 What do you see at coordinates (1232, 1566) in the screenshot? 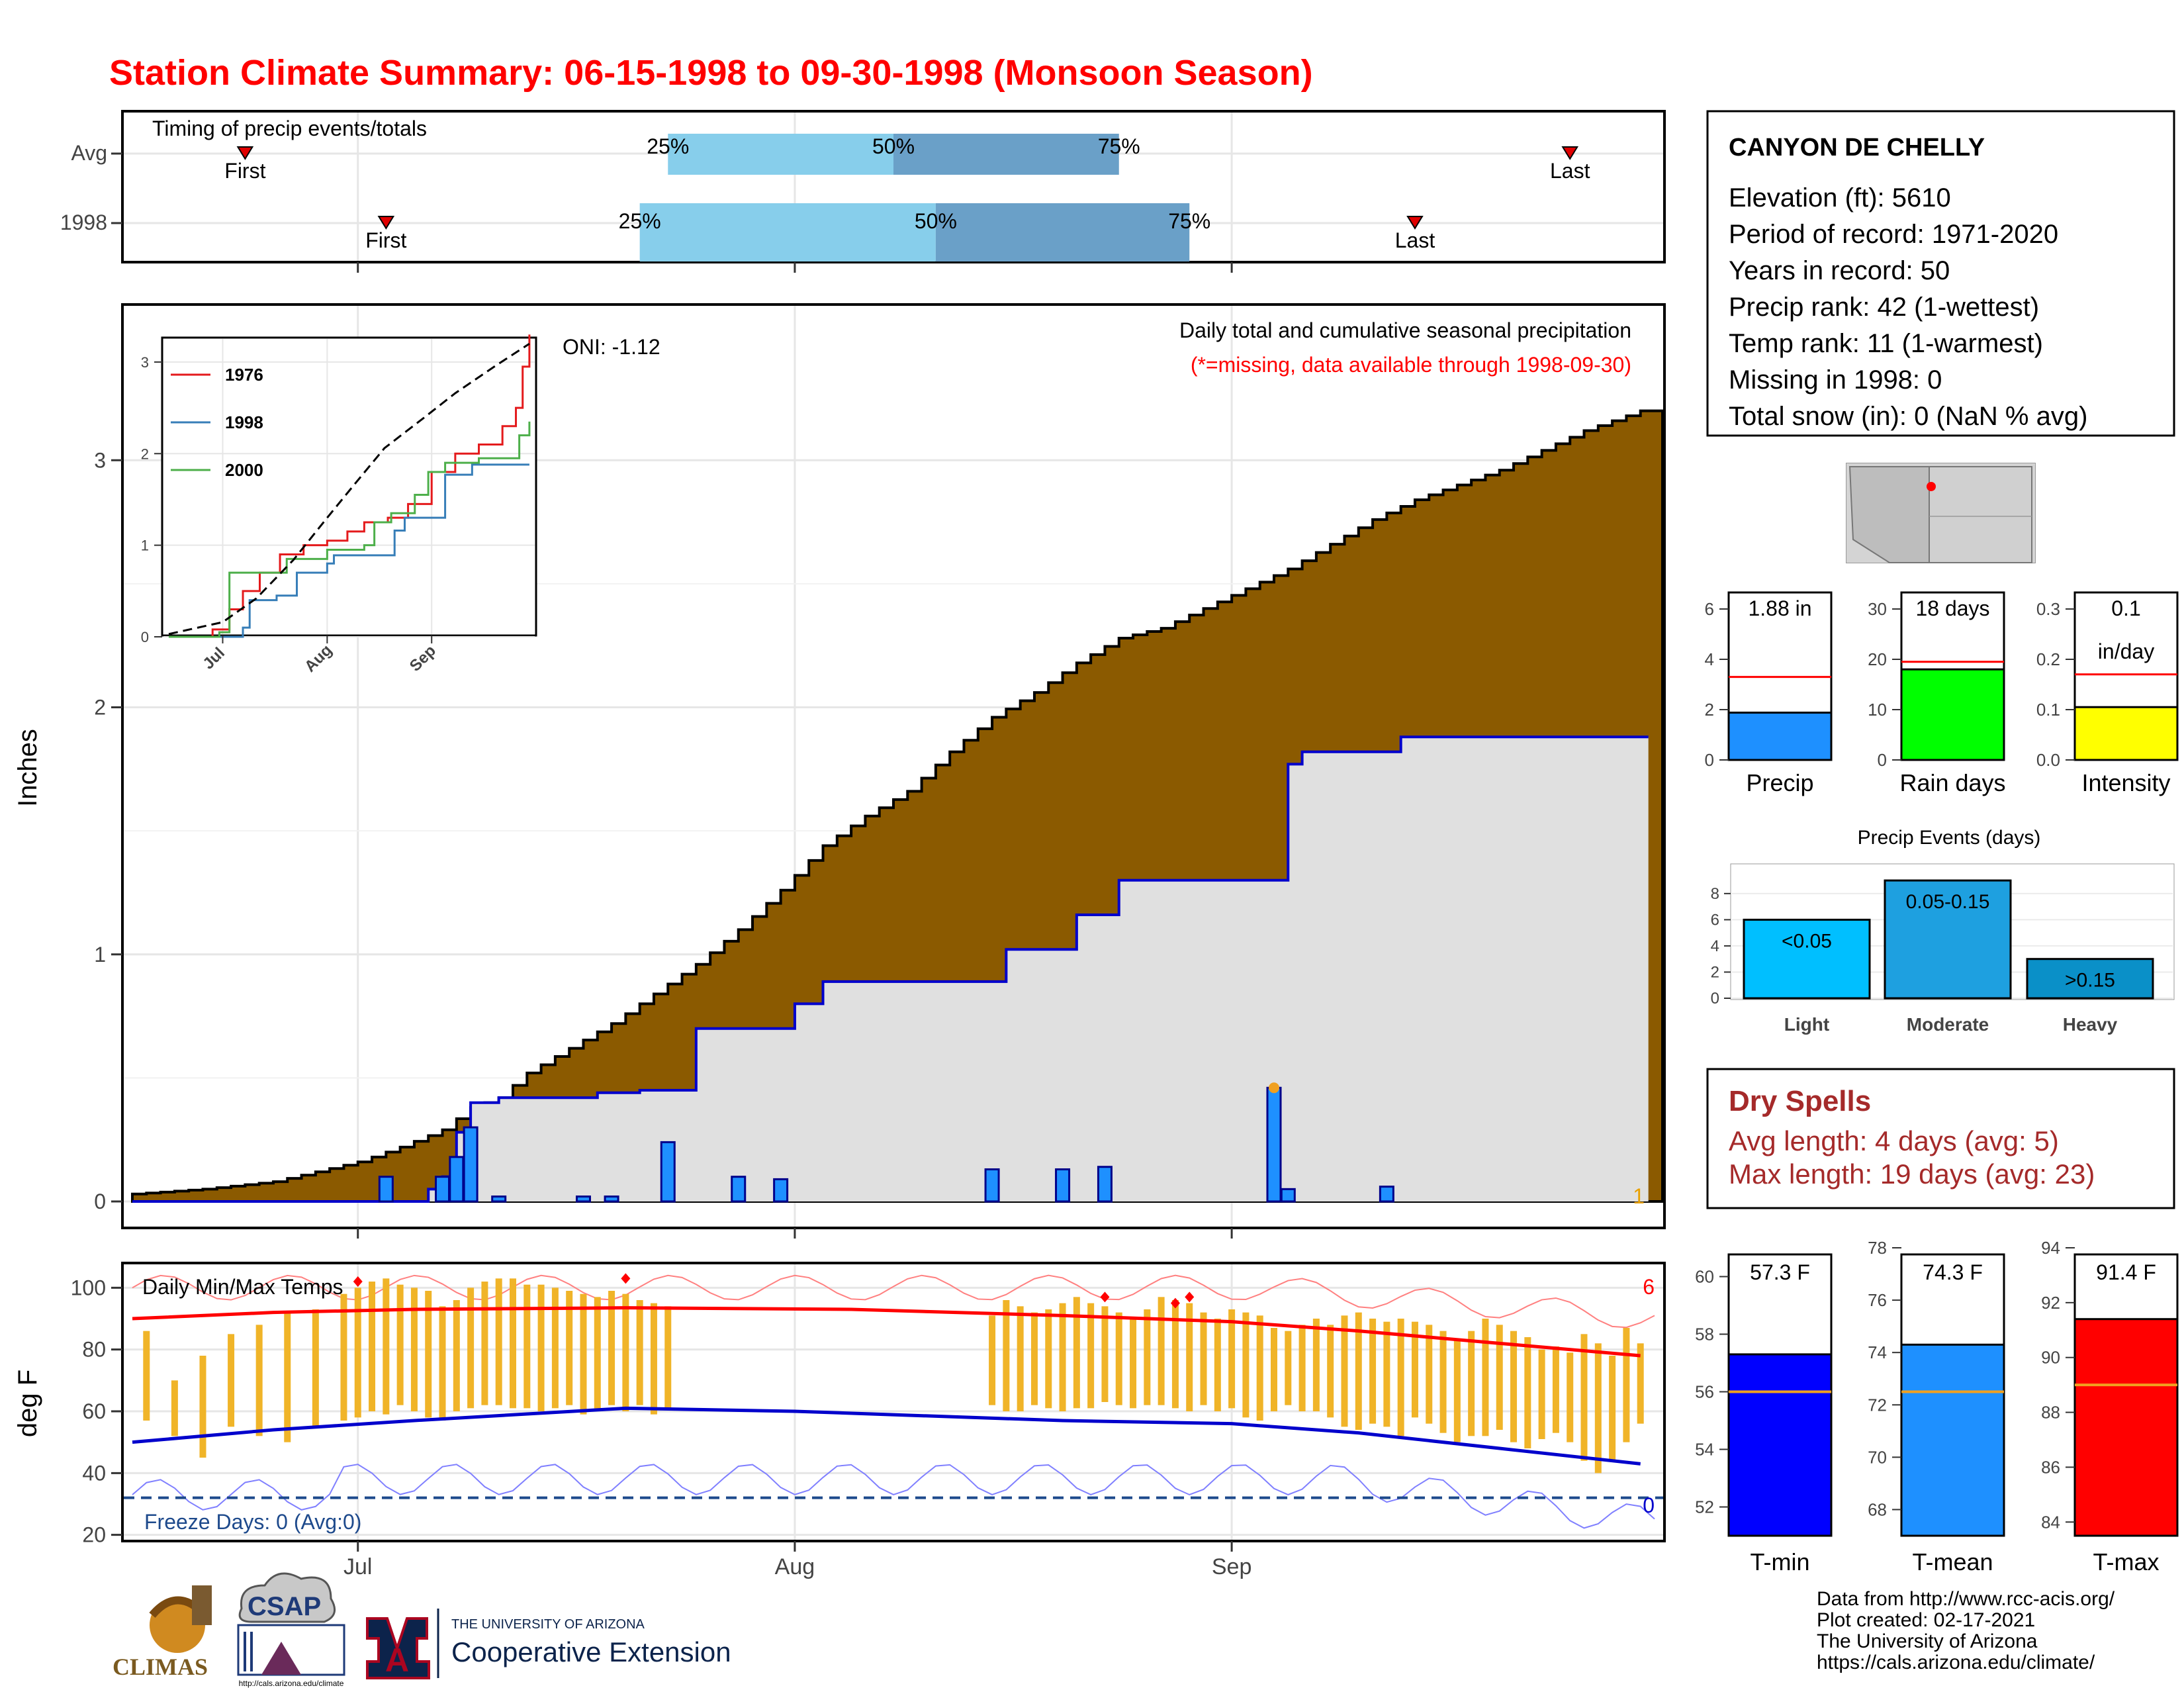
I see `x-tick-label: Sep` at bounding box center [1232, 1566].